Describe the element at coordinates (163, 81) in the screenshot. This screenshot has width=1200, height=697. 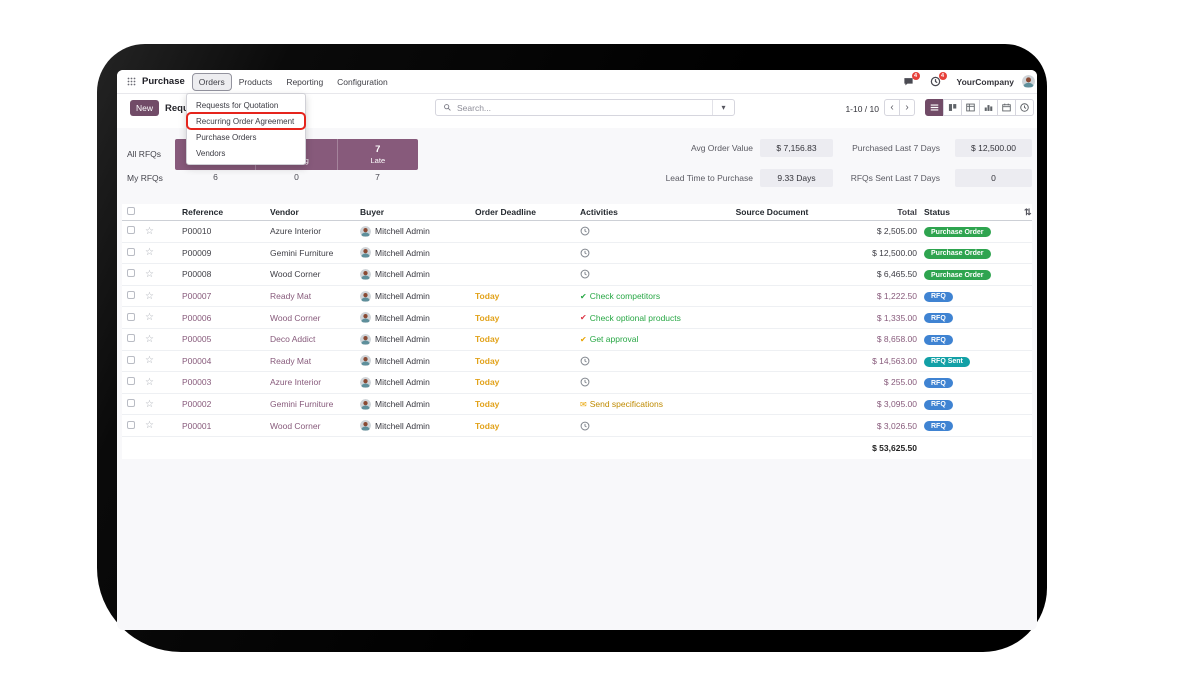
I see `app-name: Purchase` at that location.